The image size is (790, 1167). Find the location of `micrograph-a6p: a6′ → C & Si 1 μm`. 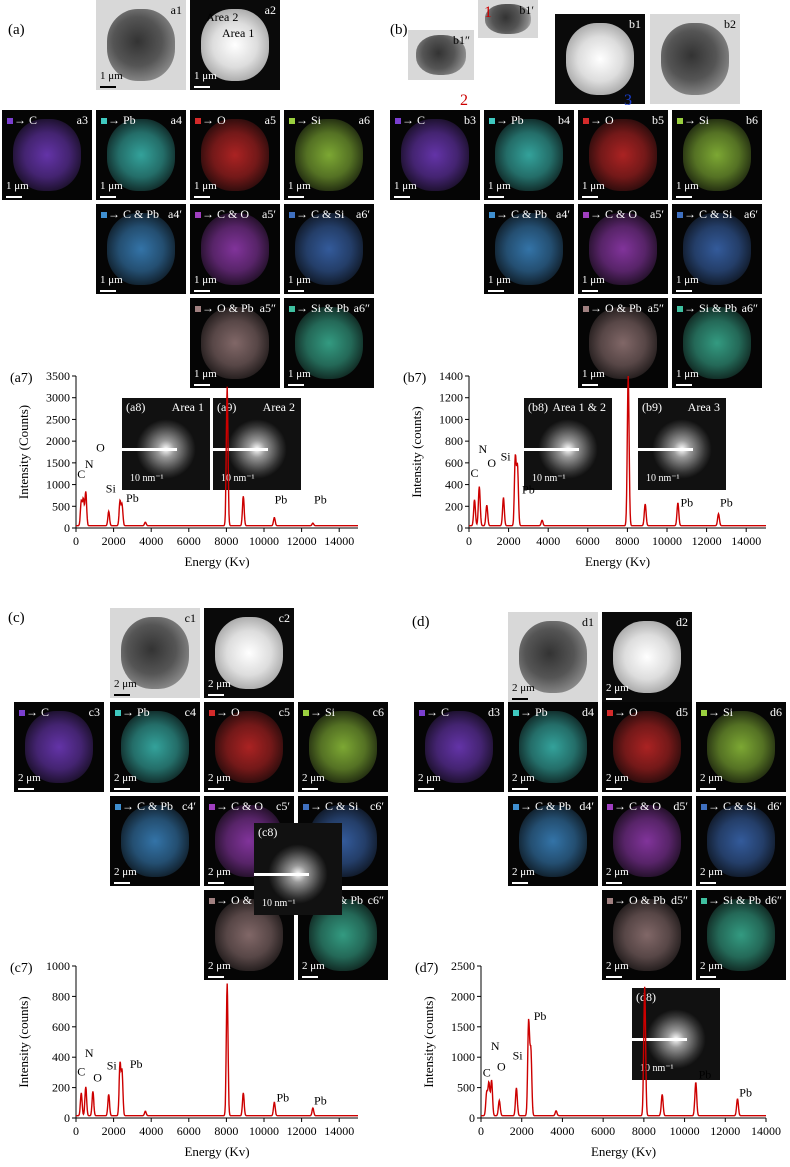

micrograph-a6p: a6′ → C & Si 1 μm is located at coordinates (329, 249).